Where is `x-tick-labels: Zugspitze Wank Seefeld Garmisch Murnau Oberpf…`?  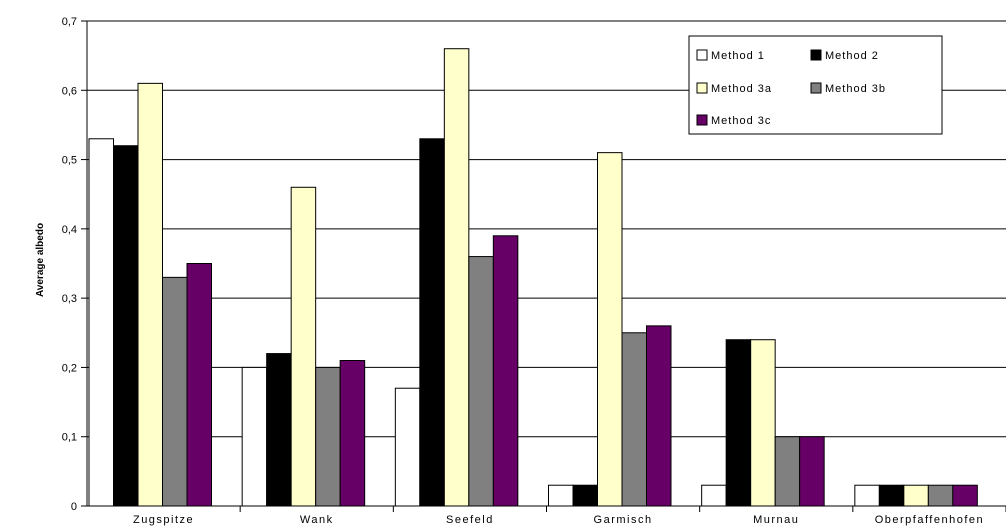 x-tick-labels: Zugspitze Wank Seefeld Garmisch Murnau Oberpf… is located at coordinates (558, 520).